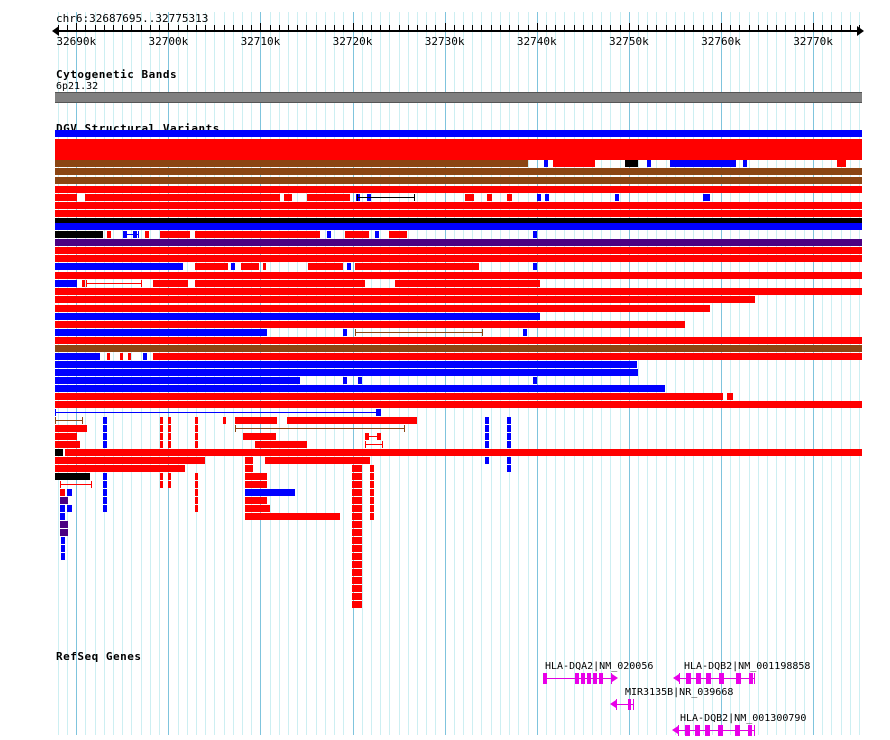 This screenshot has width=890, height=740. What do you see at coordinates (679, 692) in the screenshot?
I see `gene-label: MIR3135B|NR_039668` at bounding box center [679, 692].